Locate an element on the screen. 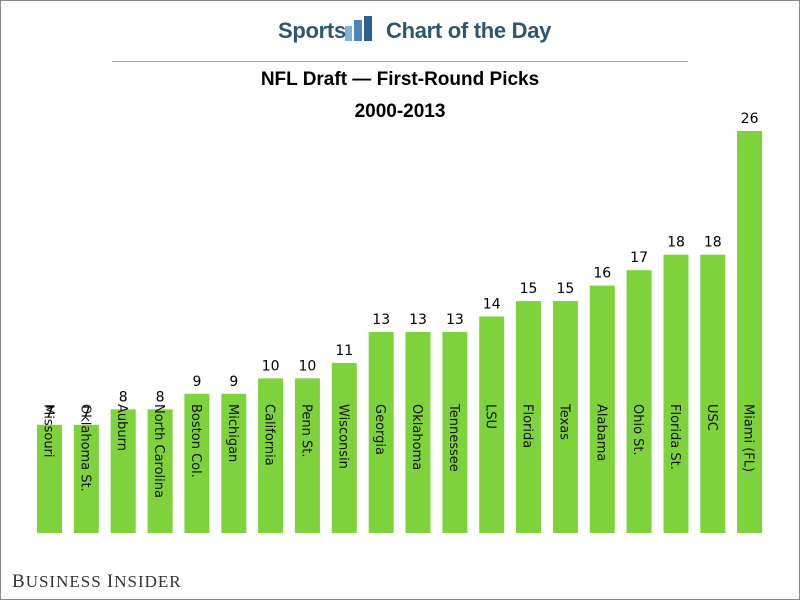 The height and width of the screenshot is (600, 800). bar-tennessee is located at coordinates (455, 432).